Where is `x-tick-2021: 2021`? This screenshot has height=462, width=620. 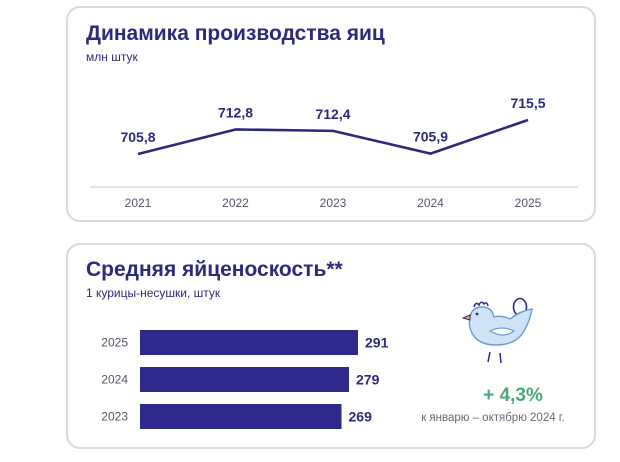 x-tick-2021: 2021 is located at coordinates (138, 203).